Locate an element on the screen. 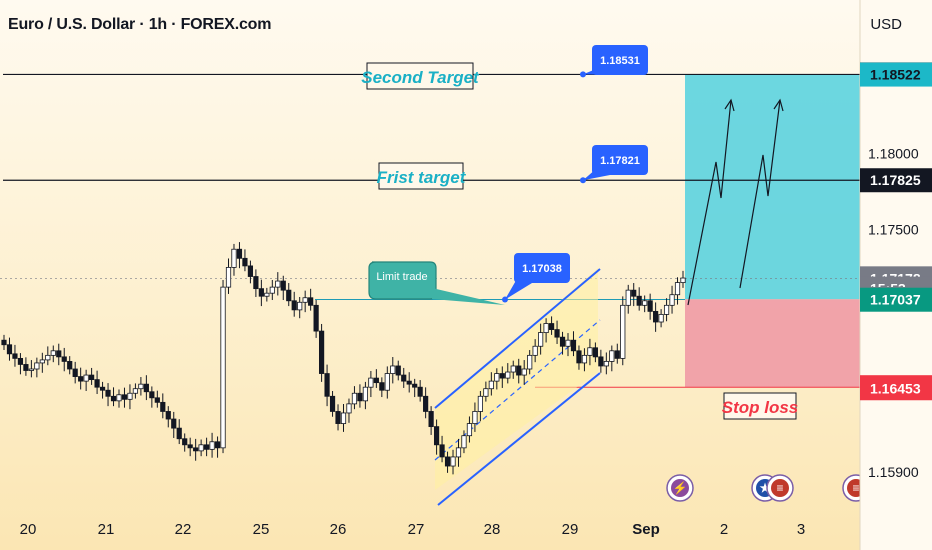  x-tick-label: 2 is located at coordinates (724, 529).